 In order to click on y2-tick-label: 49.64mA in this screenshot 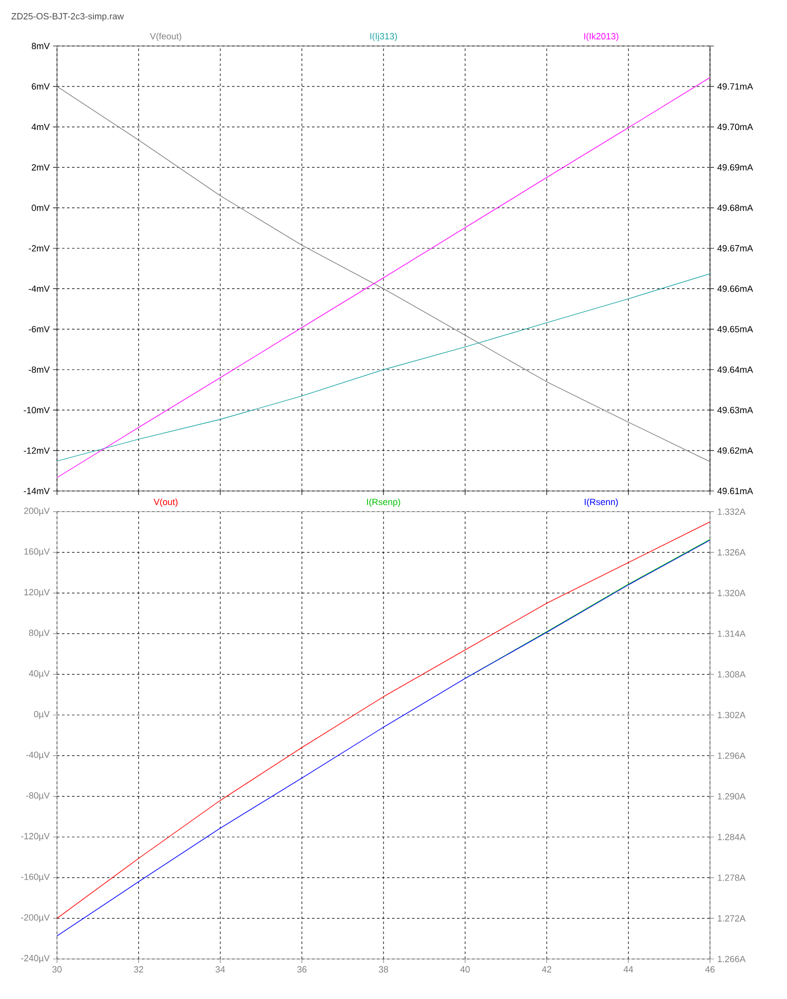, I will do `click(735, 369)`.